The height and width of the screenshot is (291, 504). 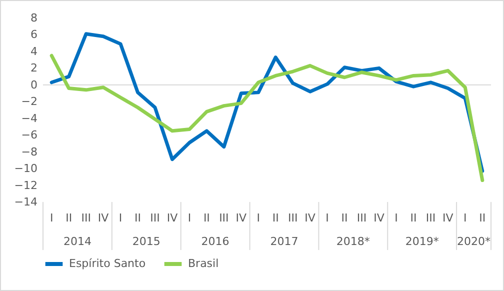 I want to click on y-tick-label: −6, so click(x=29, y=135).